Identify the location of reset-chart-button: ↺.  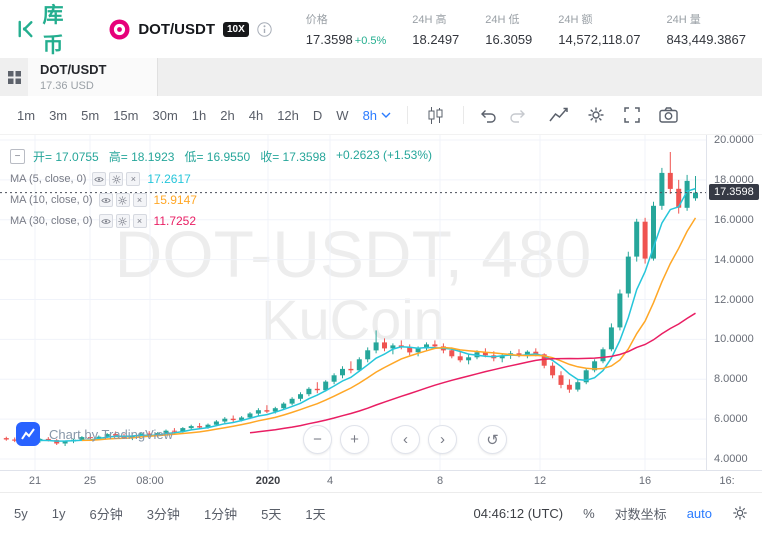
(492, 439).